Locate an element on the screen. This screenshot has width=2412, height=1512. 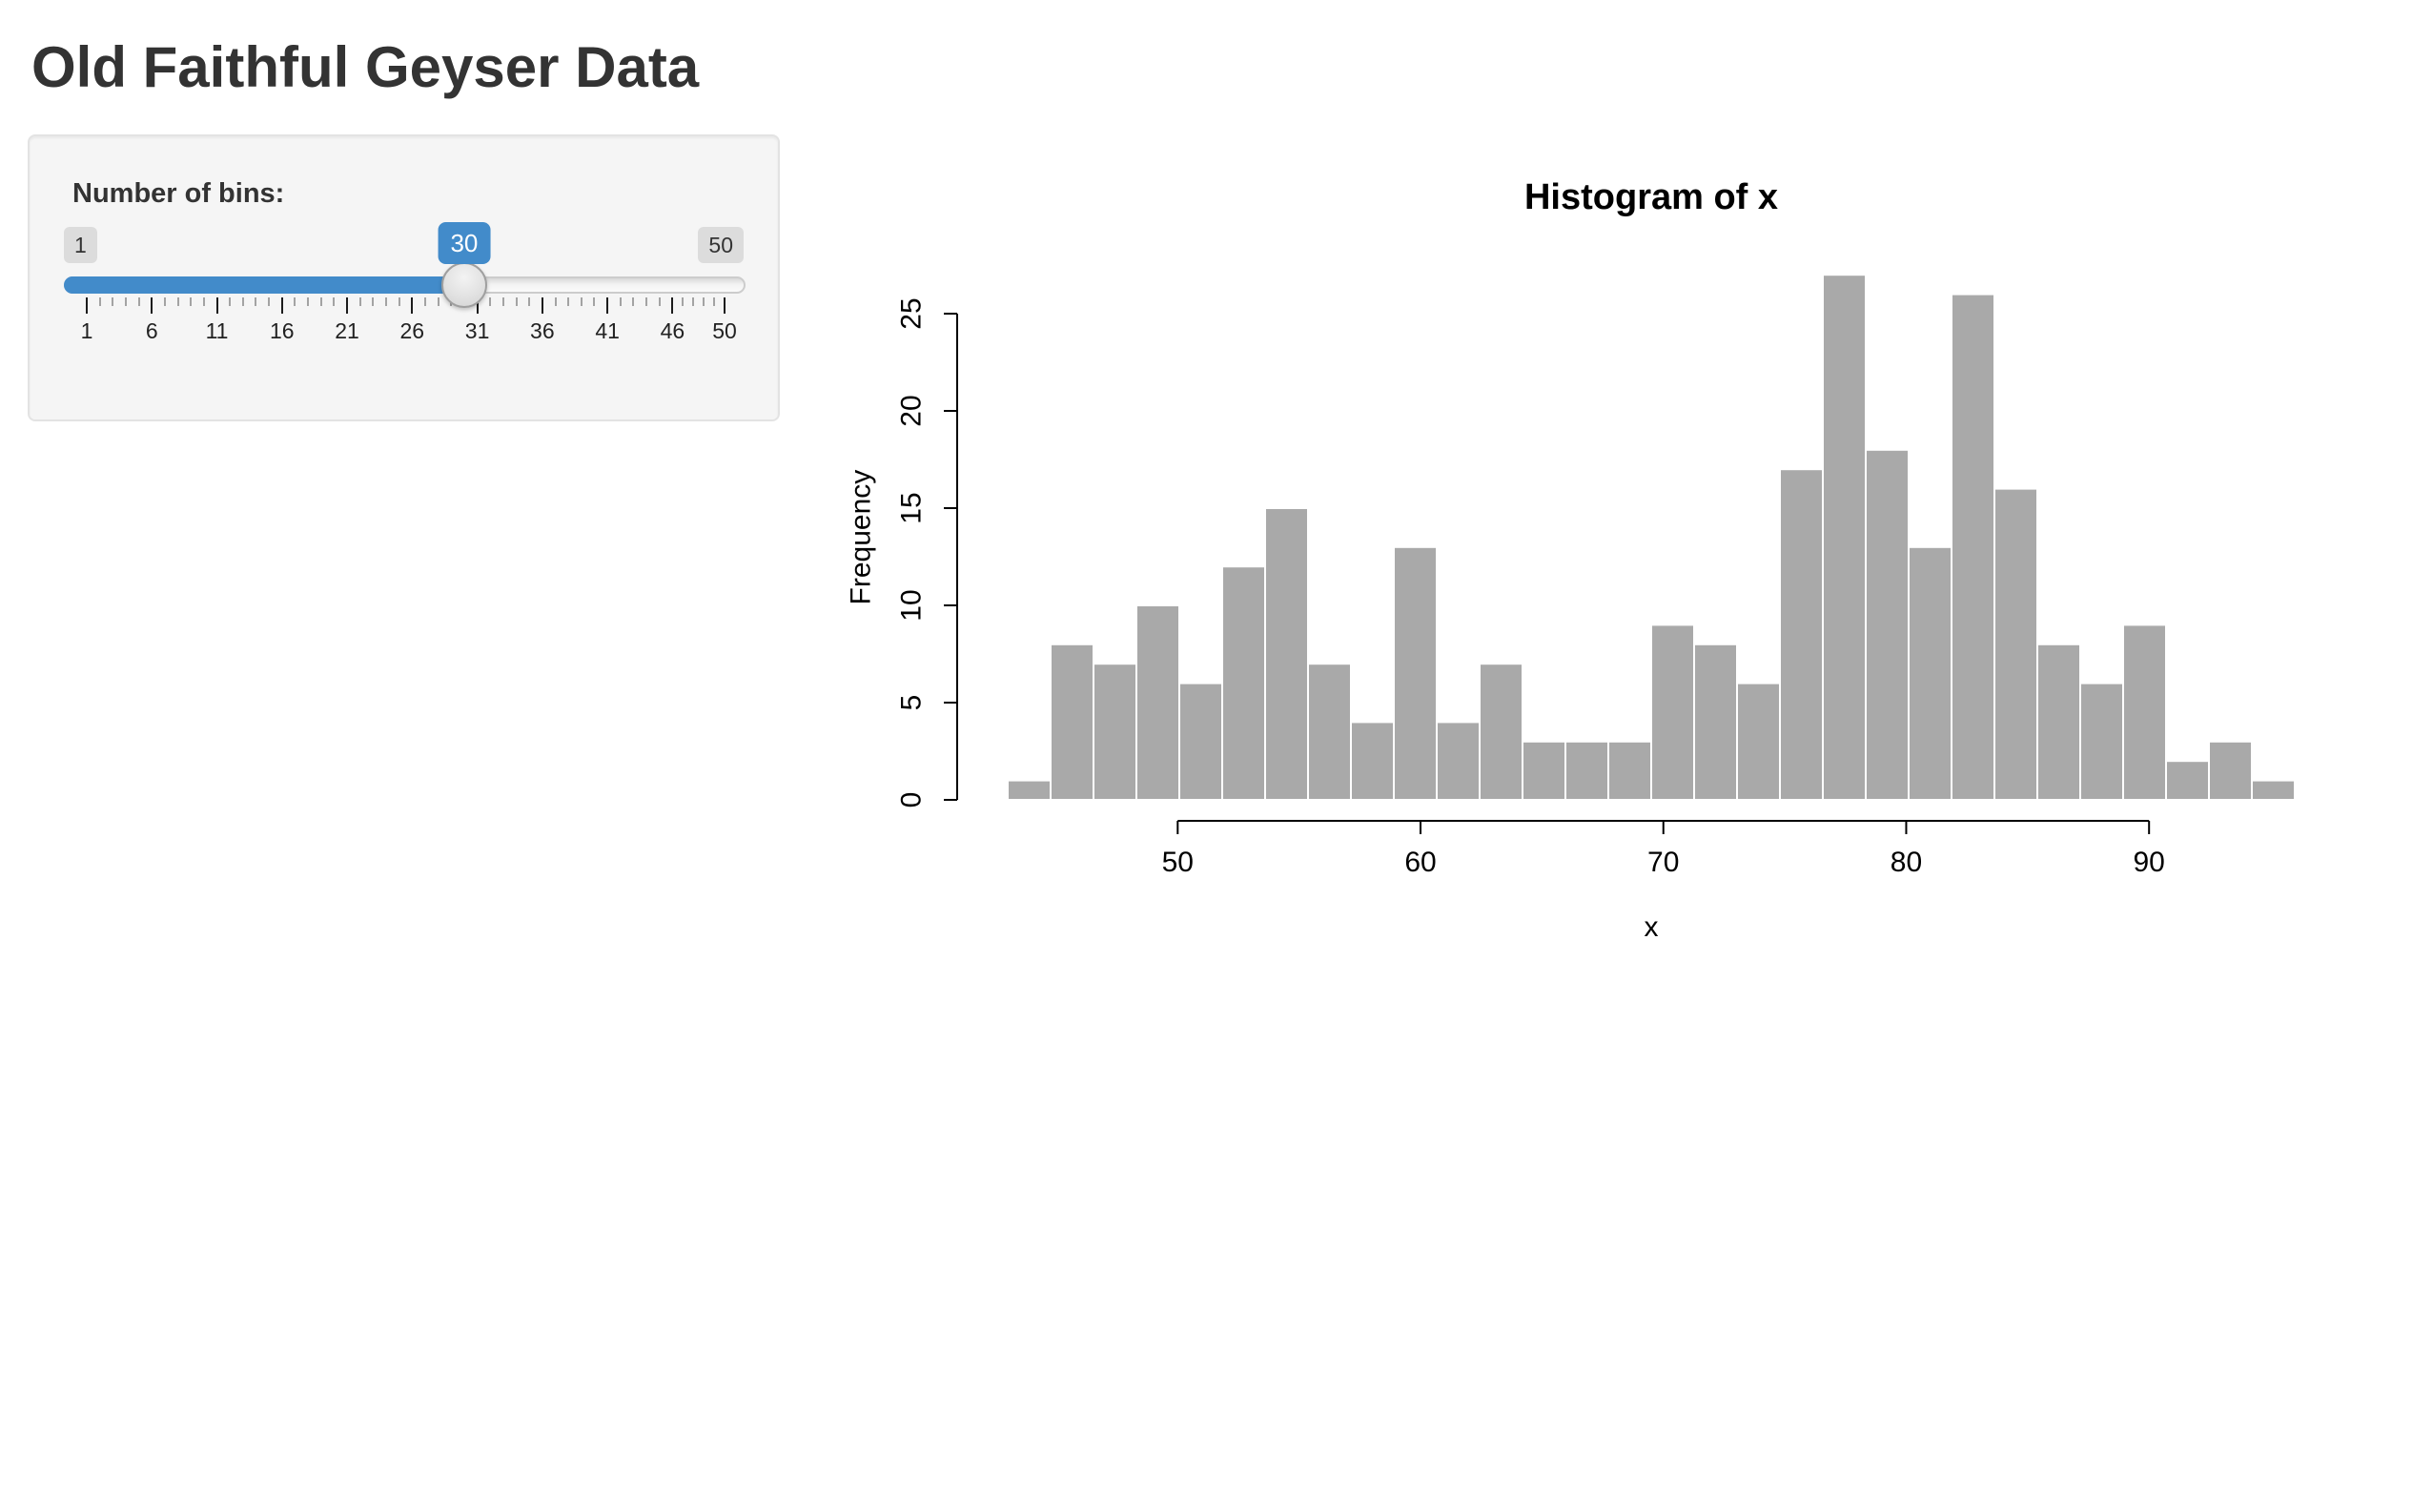
slider-value-badge: 30 is located at coordinates (465, 243).